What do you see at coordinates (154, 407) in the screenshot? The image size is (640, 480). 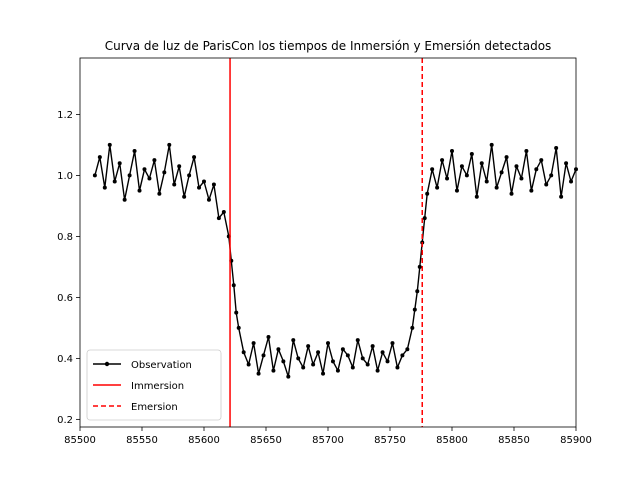 I see `legend-emersion-label: Emersion` at bounding box center [154, 407].